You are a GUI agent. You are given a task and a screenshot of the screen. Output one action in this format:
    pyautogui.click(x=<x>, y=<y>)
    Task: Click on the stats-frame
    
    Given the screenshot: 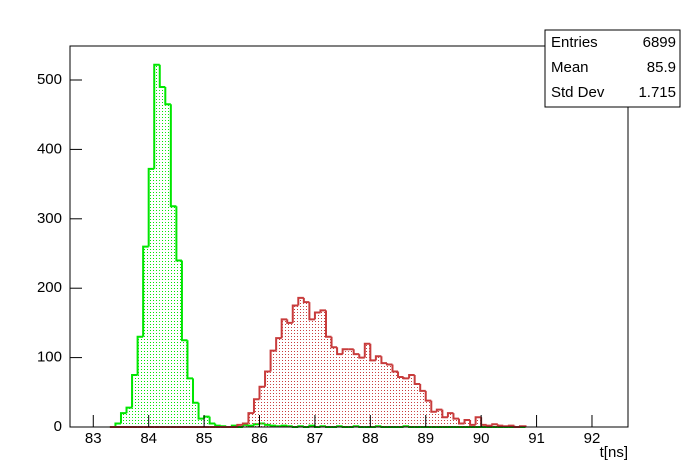 What is the action you would take?
    pyautogui.click(x=612, y=68)
    